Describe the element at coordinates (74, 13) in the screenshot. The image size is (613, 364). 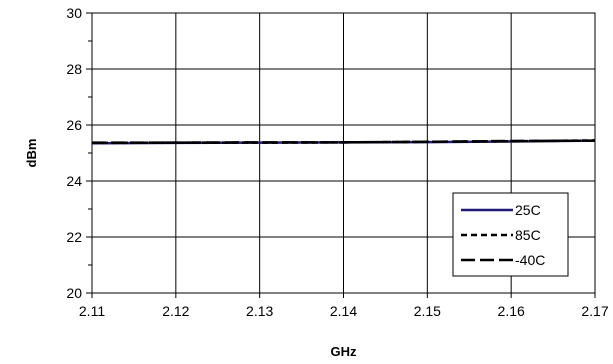
I see `y-tick-label-5: 30` at that location.